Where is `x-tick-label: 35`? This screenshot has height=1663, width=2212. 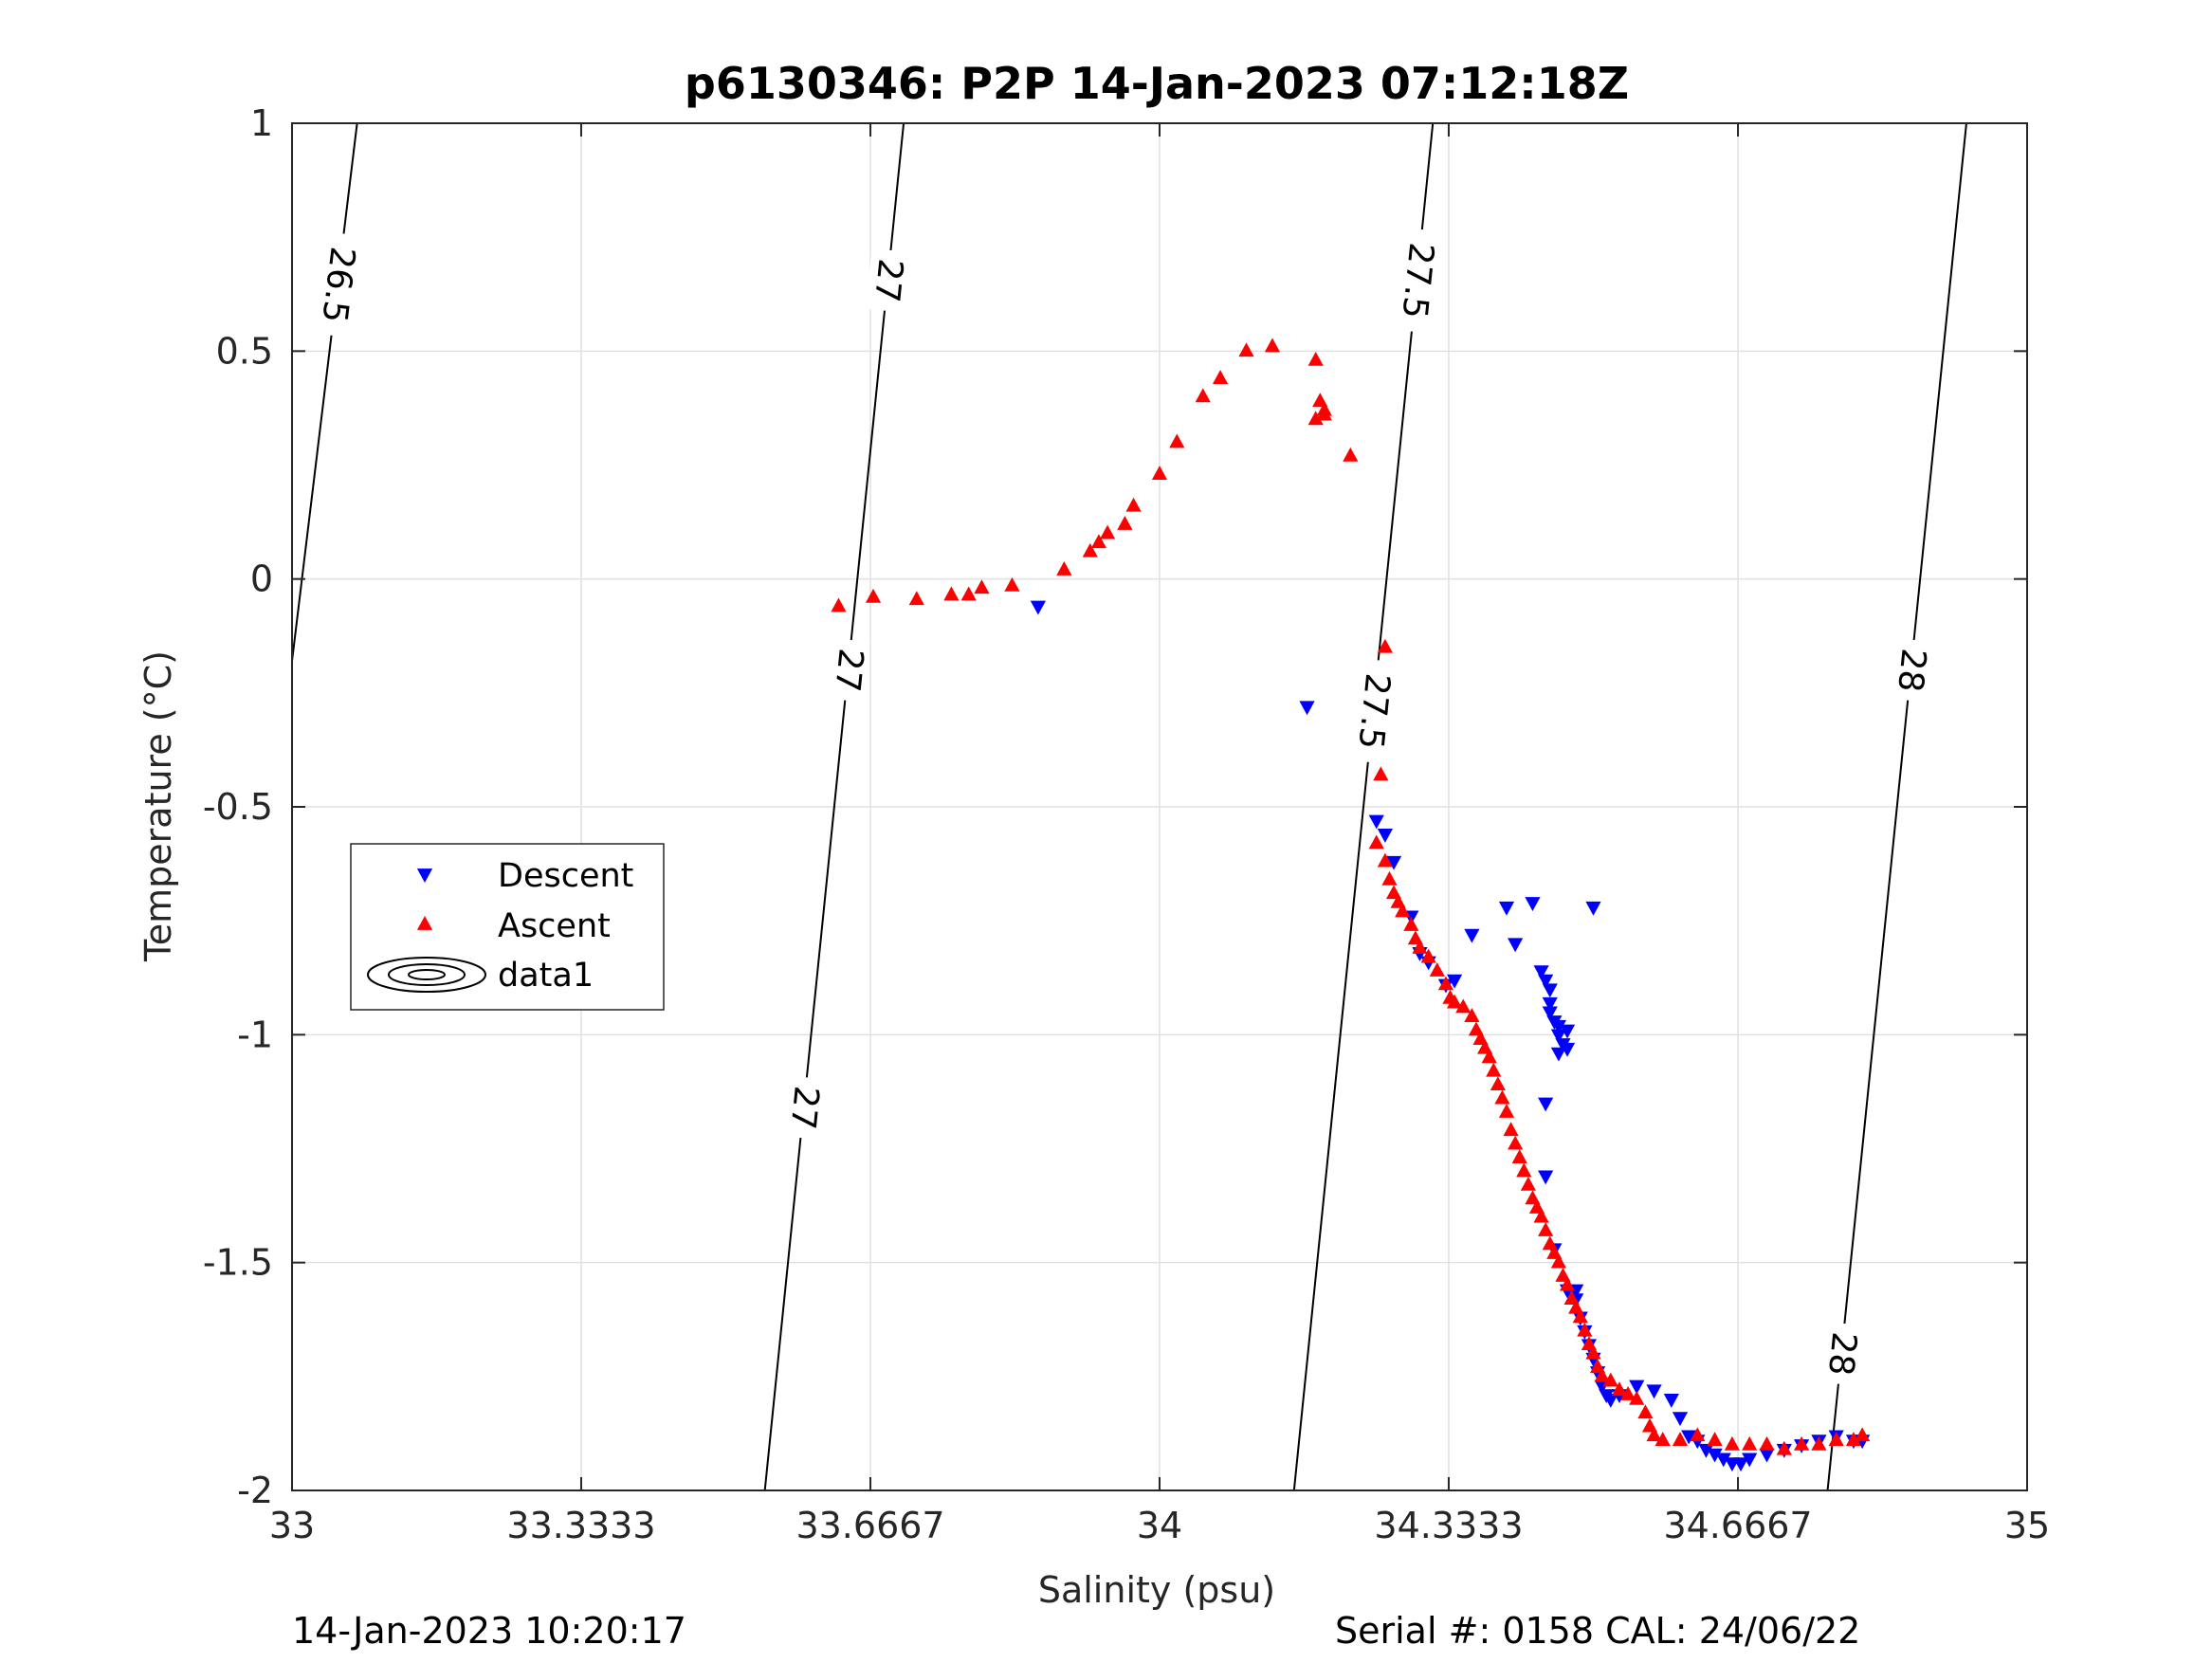
x-tick-label: 35 is located at coordinates (2027, 1525).